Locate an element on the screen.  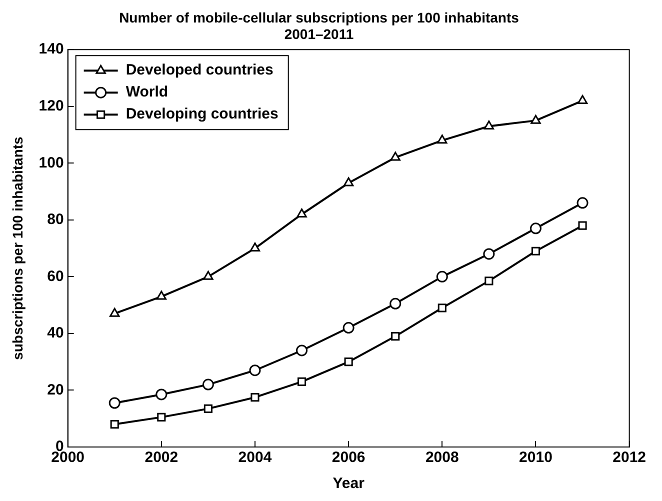
legend-label: Developed countries is located at coordinates (200, 70).